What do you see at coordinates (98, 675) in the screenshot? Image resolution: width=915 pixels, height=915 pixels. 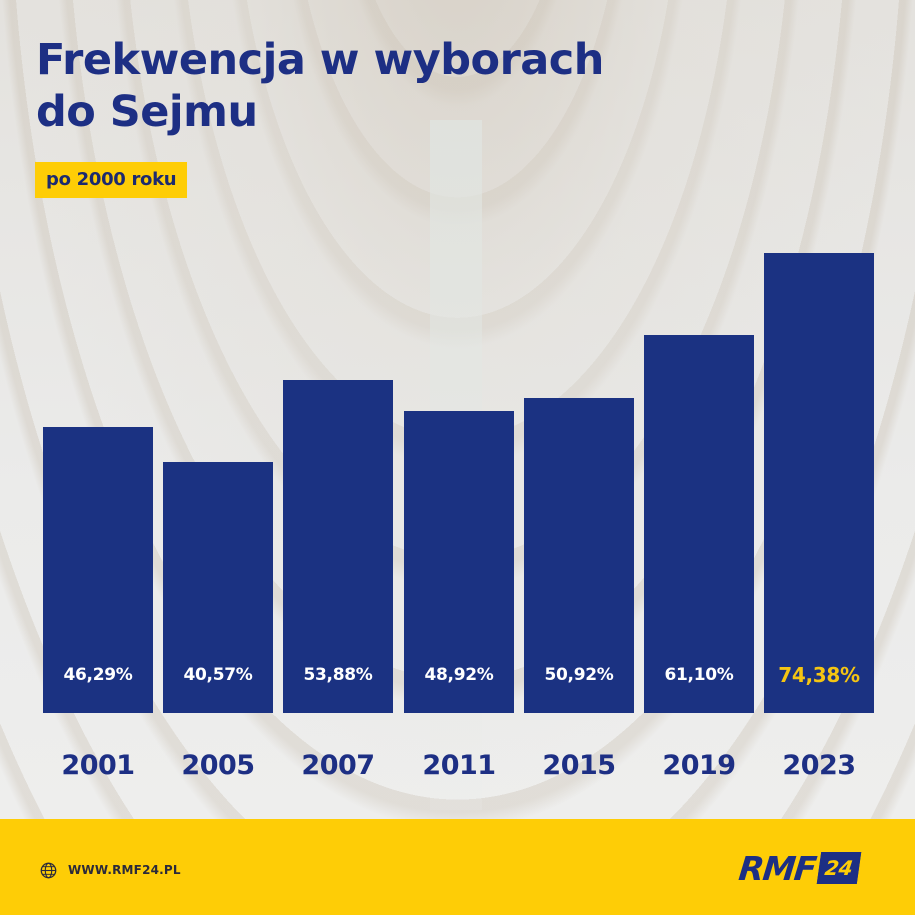 I see `bar-value-label: 46,29%` at bounding box center [98, 675].